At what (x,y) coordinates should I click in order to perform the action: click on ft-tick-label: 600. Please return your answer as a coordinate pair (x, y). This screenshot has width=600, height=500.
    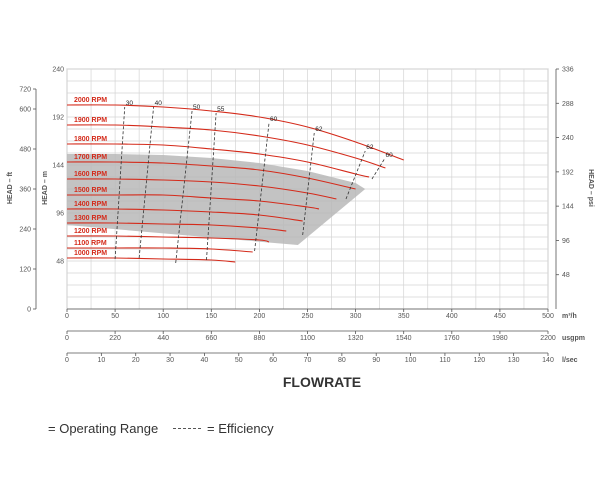
    Looking at the image, I should click on (25, 110).